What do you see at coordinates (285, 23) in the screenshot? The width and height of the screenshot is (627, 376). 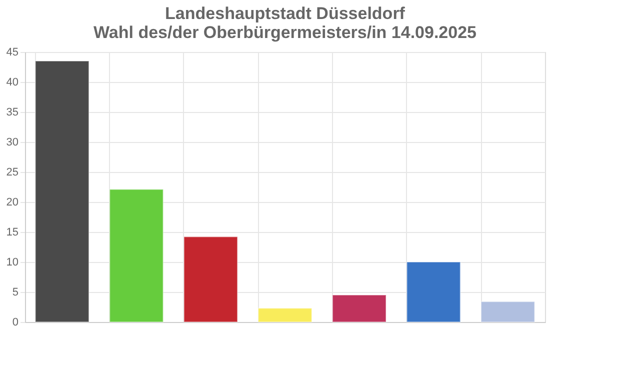 I see `chart-title: Landeshauptstadt Düsseldorf Wahl des/der Oberbürgermeisters/in 14.09.2025` at bounding box center [285, 23].